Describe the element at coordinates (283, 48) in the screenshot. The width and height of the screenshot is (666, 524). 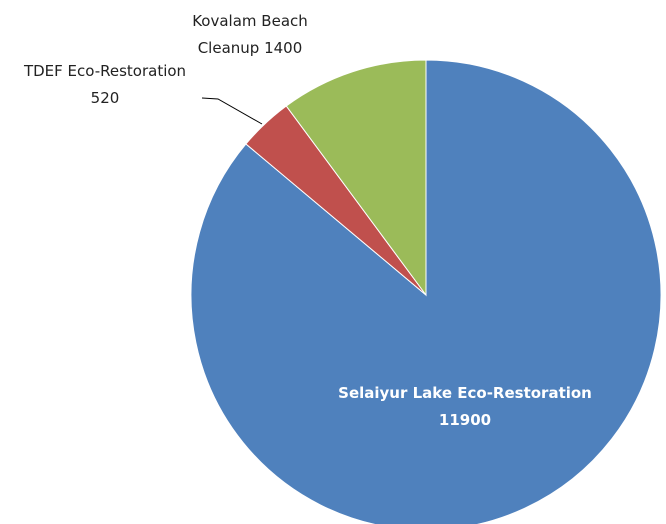
I see `label-part: 1400` at that location.